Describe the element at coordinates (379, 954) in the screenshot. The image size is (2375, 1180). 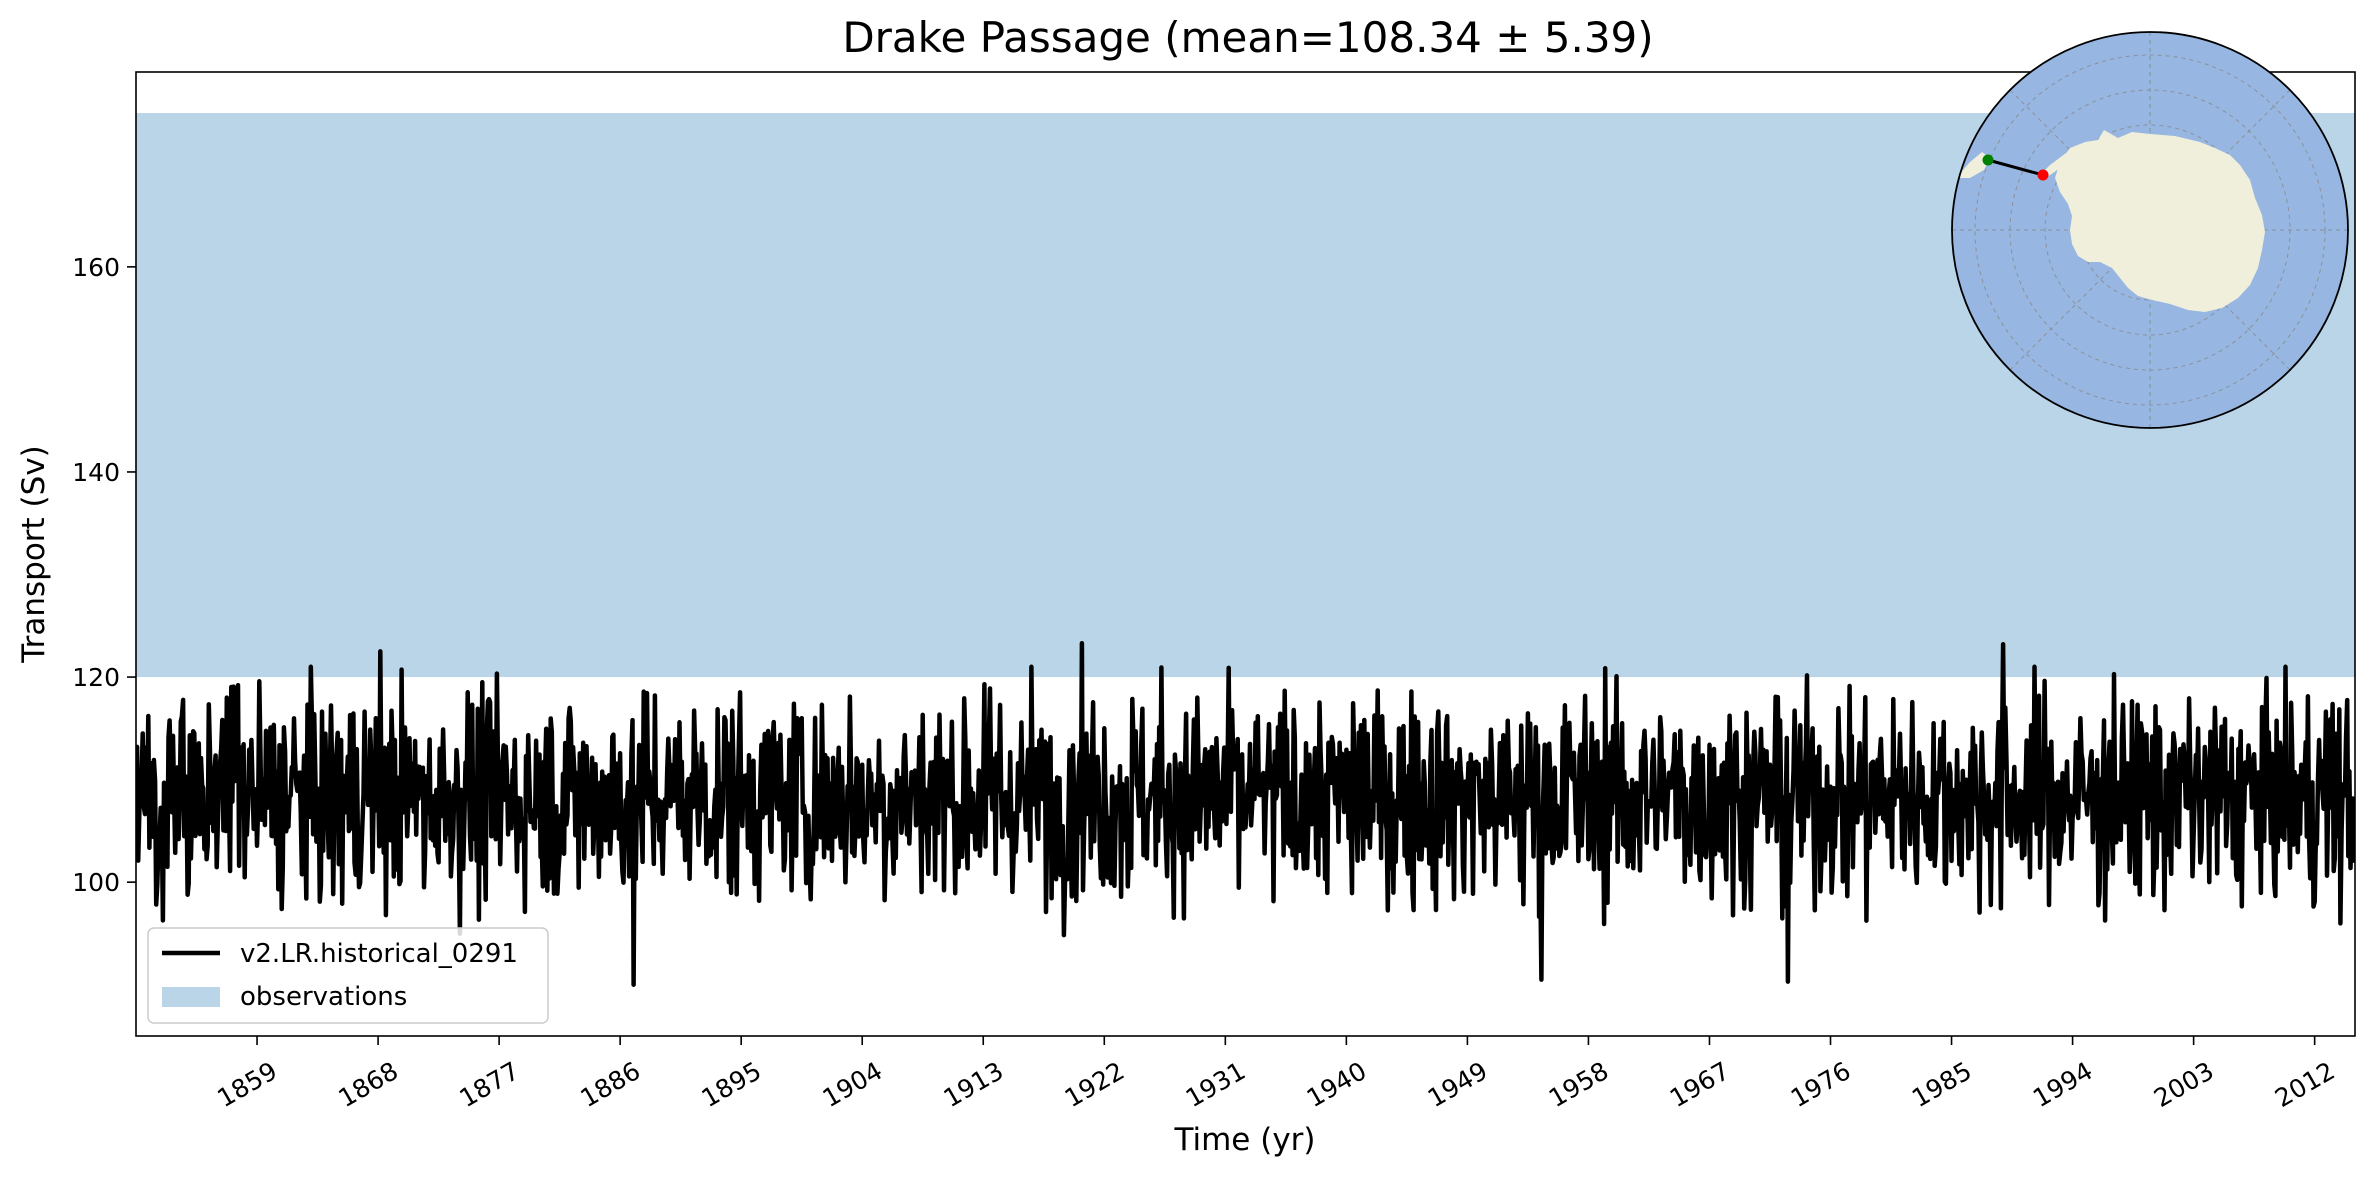
I see `legend-label-series: v2.LR.historical_0291` at that location.